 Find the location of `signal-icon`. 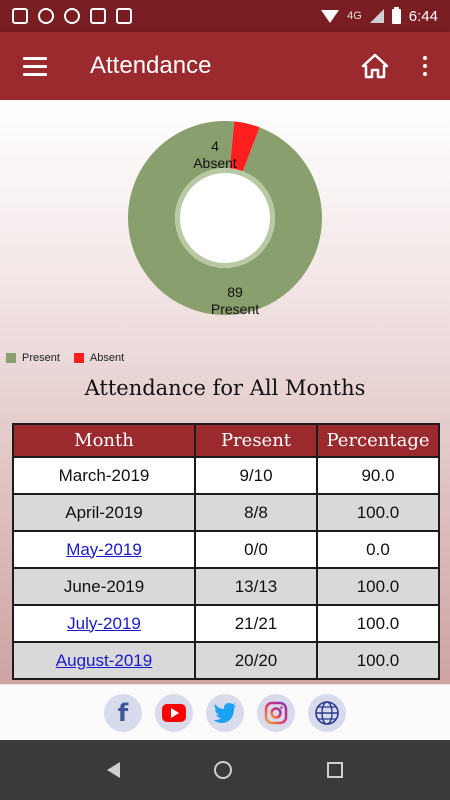

signal-icon is located at coordinates (376, 16).